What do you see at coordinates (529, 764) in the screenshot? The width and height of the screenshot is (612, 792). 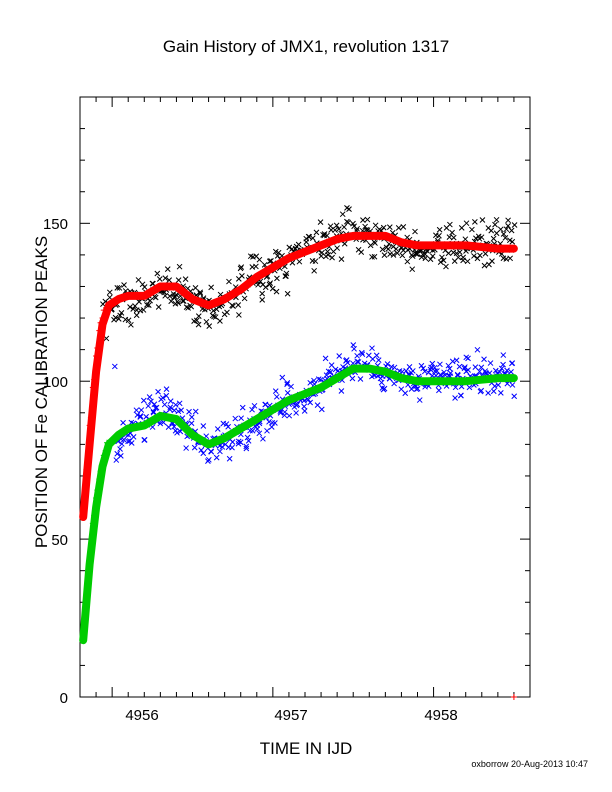 I see `footer-text: oxborrow 20-Aug-2013 10:47` at bounding box center [529, 764].